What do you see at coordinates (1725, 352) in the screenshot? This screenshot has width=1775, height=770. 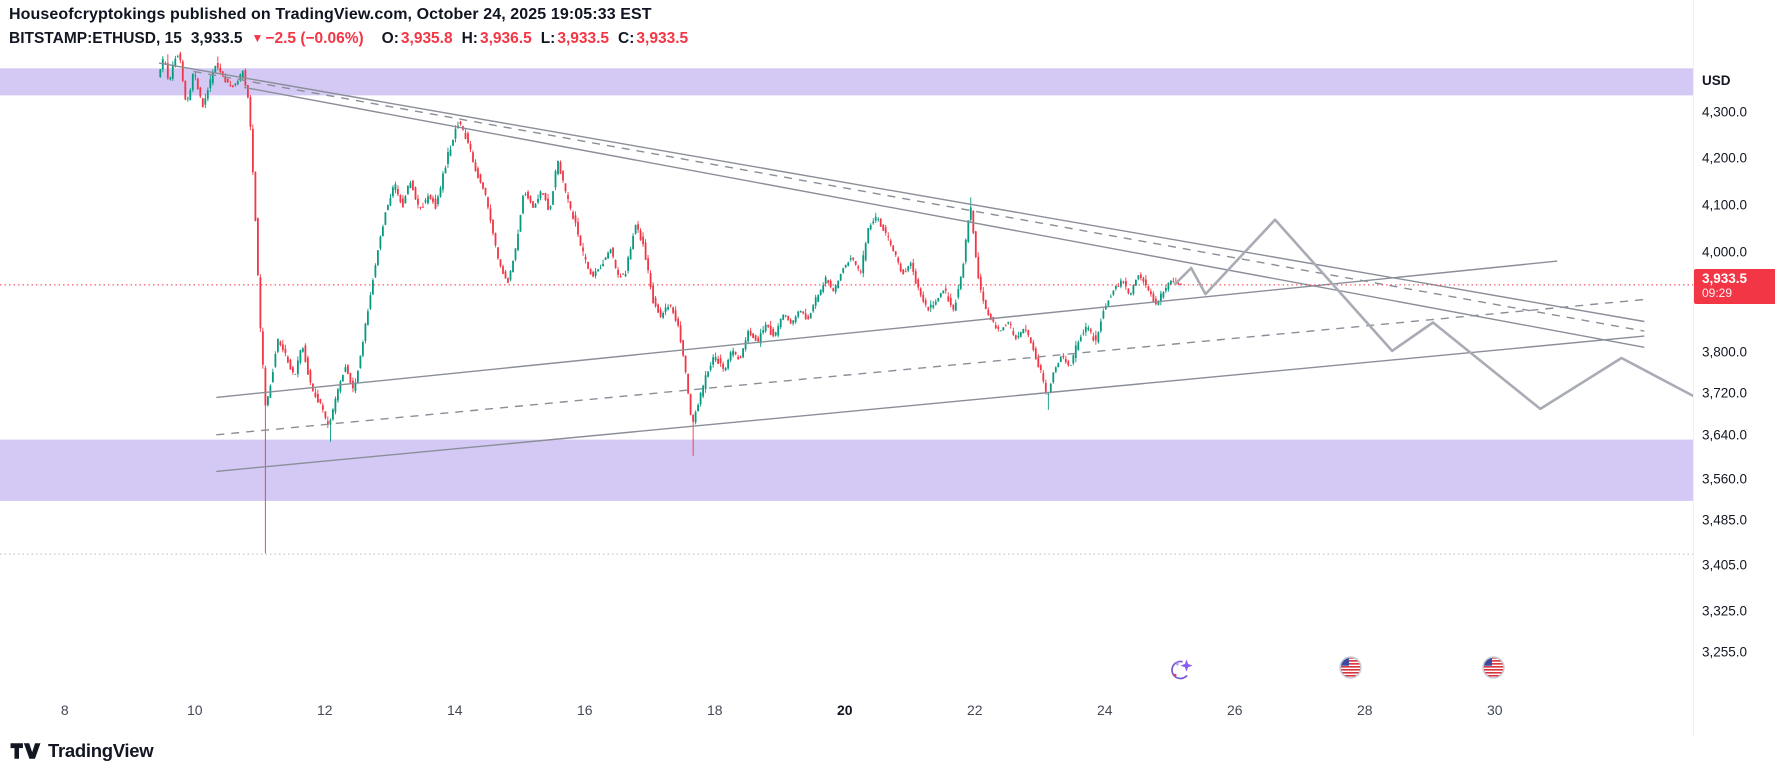 I see `price-tick-label: 3,800.0` at bounding box center [1725, 352].